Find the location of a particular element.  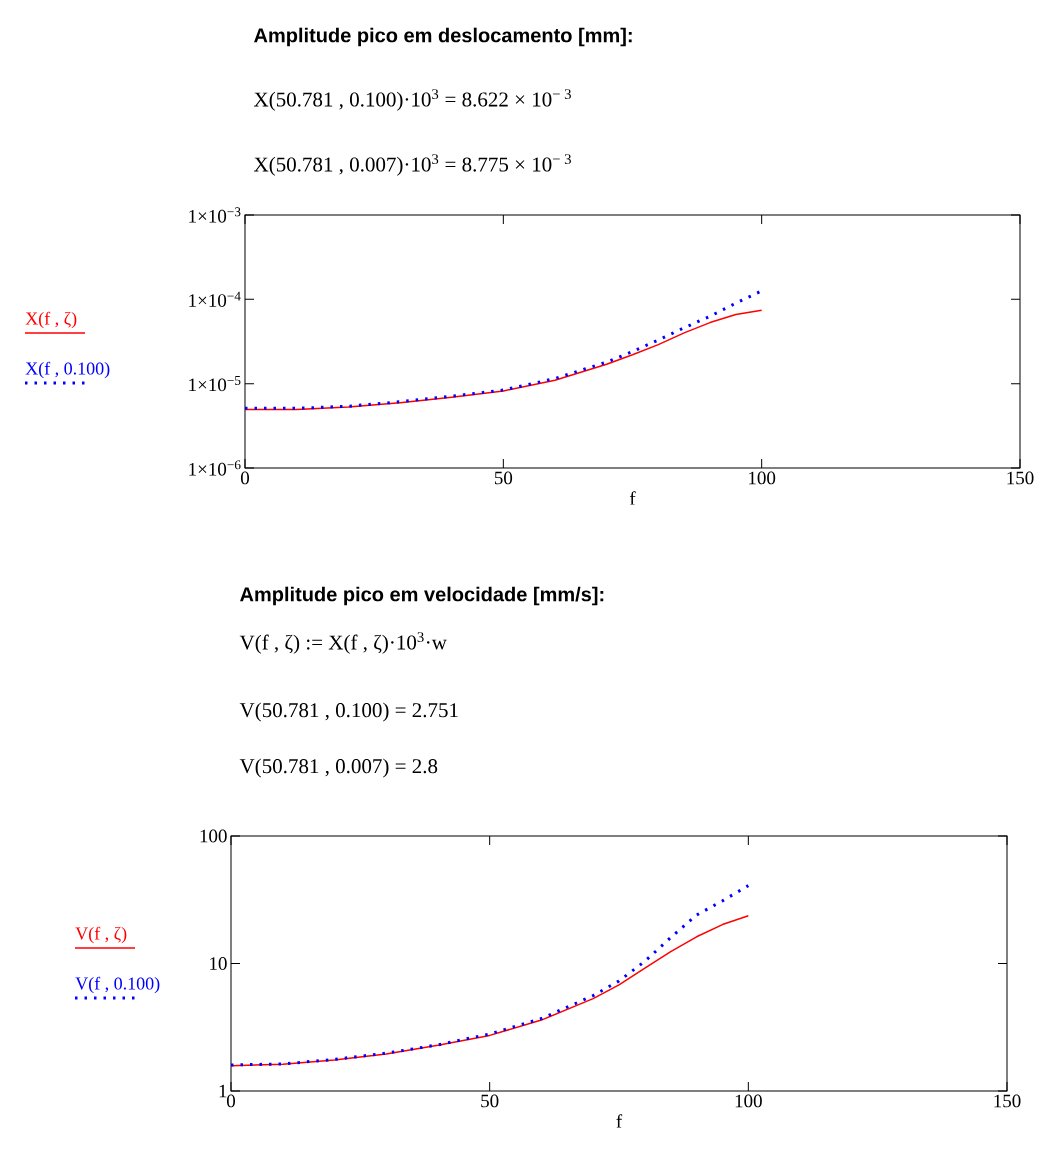

y-tick-label: 1×10$^{−6}$ is located at coordinates (215, 468).